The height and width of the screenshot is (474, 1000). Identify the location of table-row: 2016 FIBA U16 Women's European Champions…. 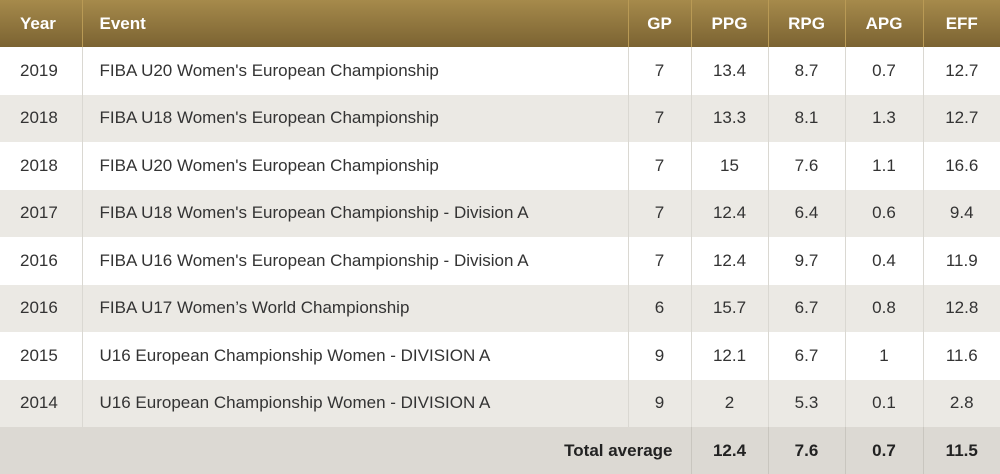
(500, 261).